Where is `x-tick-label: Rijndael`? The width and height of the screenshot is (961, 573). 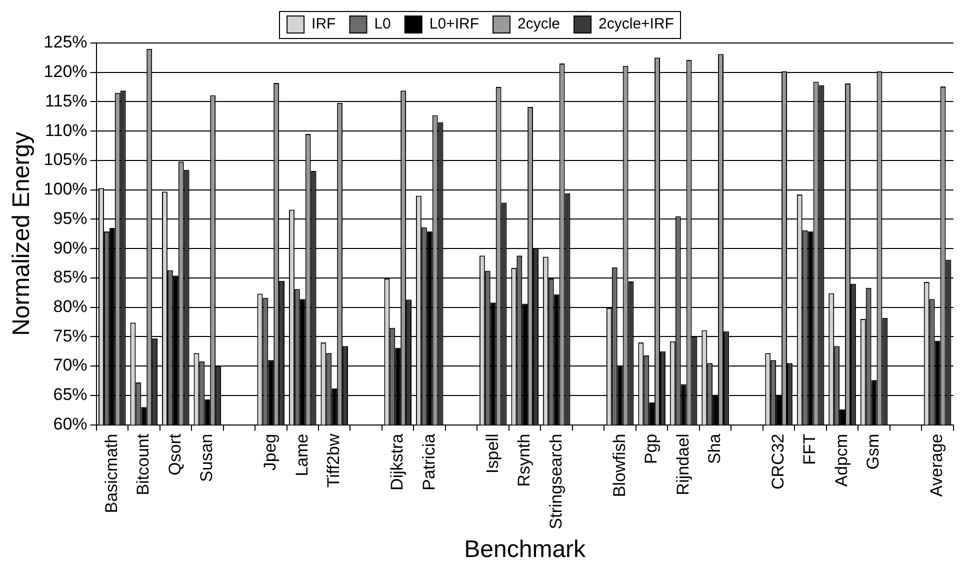
x-tick-label: Rijndael is located at coordinates (682, 465).